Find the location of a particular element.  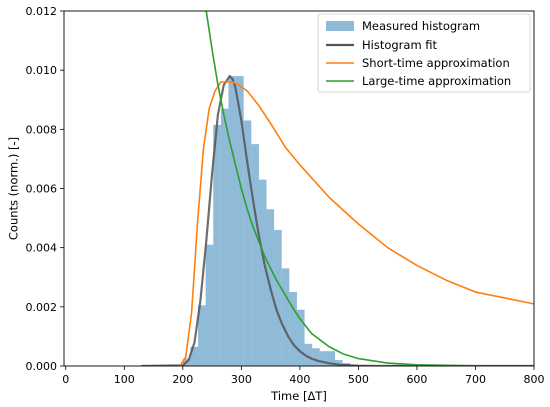

y-tick-label: 0.002 is located at coordinates (42, 307).